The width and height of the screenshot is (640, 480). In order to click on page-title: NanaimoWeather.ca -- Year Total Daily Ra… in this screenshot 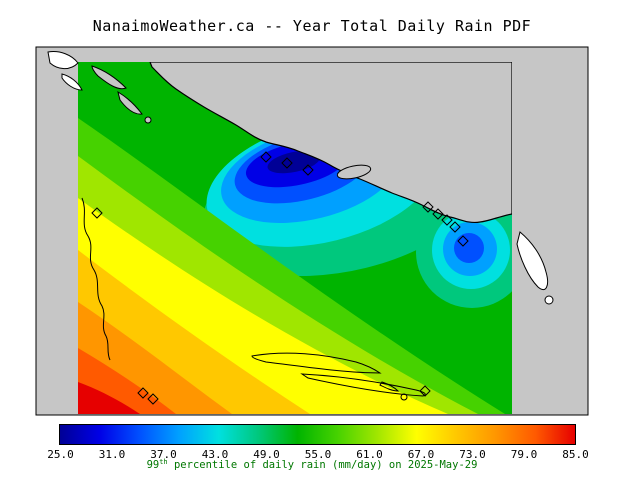, I will do `click(312, 26)`.